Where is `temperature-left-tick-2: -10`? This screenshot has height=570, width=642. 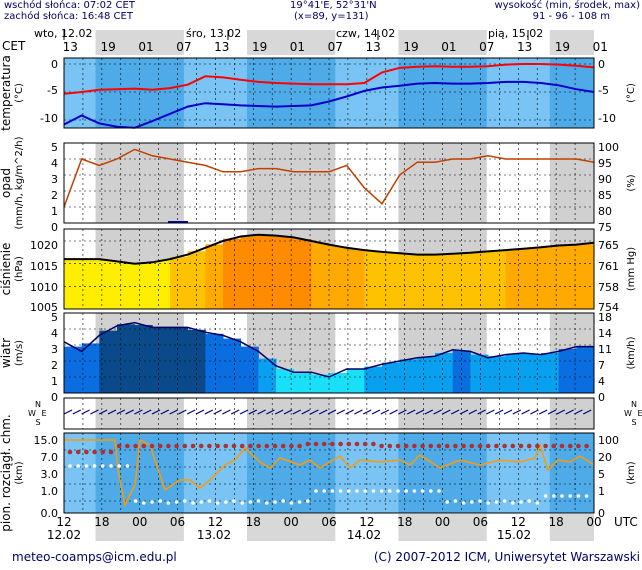
temperature-left-tick-2: -10 is located at coordinates (49, 118).